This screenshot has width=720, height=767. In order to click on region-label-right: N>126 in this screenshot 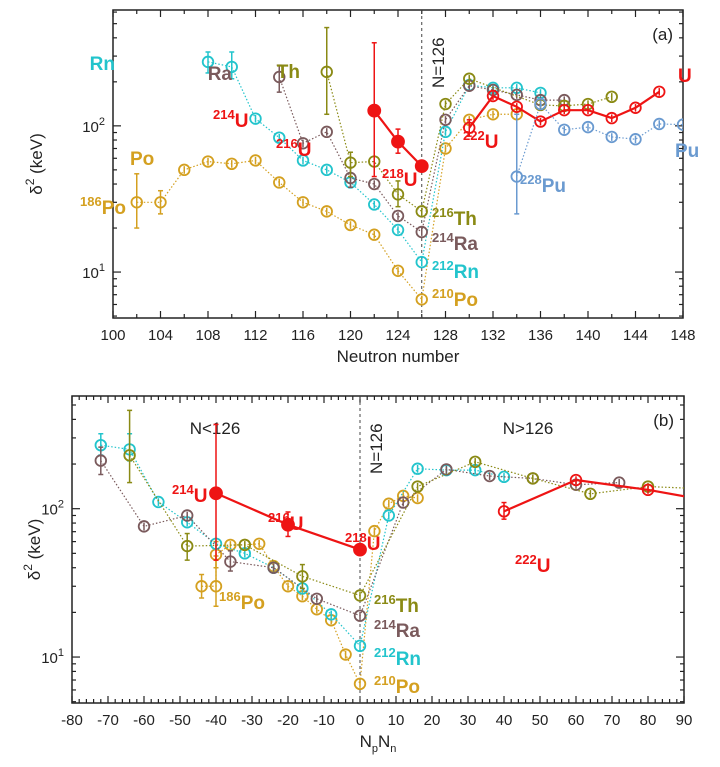, I will do `click(528, 428)`.